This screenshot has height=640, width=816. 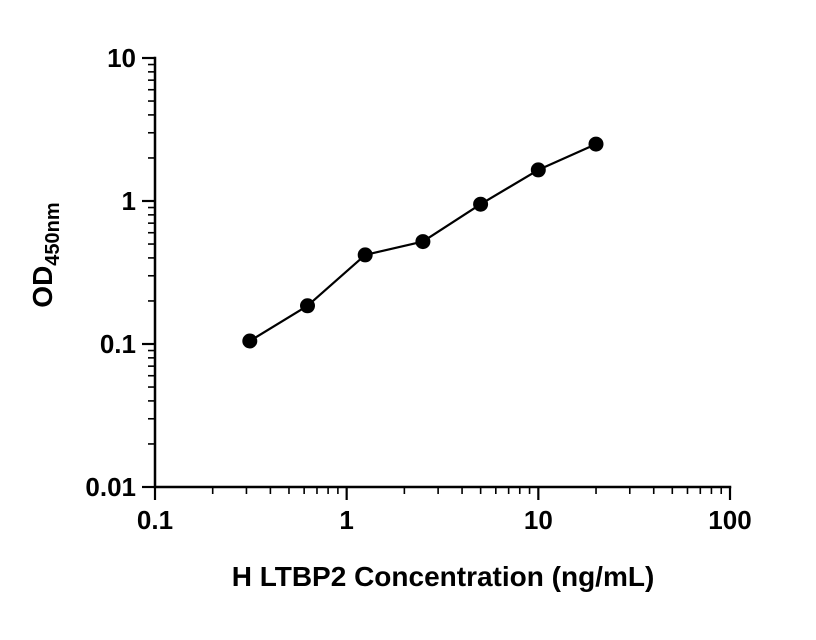 I want to click on x-axis-label: H LTBP2 Concentration (ng/mL), so click(x=443, y=576).